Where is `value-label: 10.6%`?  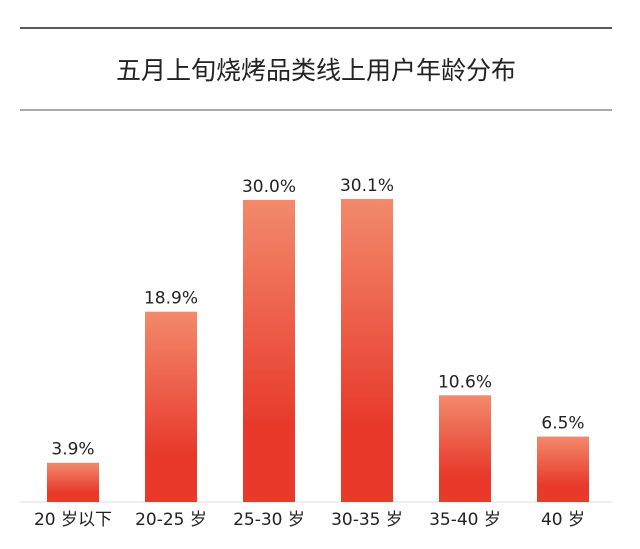 value-label: 10.6% is located at coordinates (465, 382).